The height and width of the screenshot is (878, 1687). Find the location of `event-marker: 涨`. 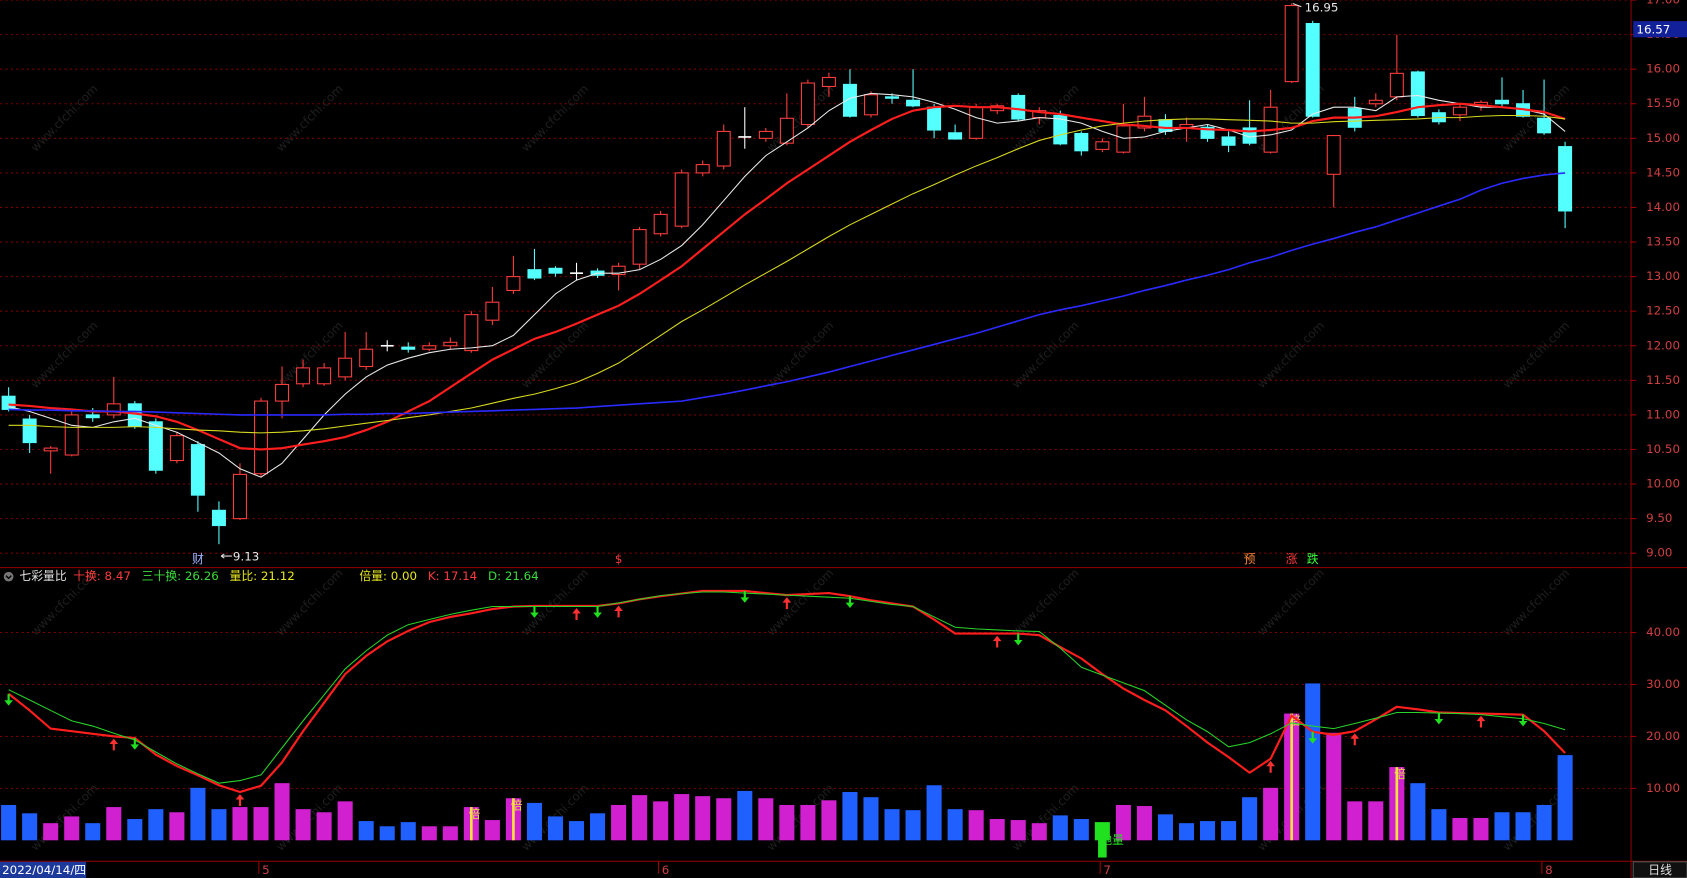

event-marker: 涨 is located at coordinates (1292, 559).